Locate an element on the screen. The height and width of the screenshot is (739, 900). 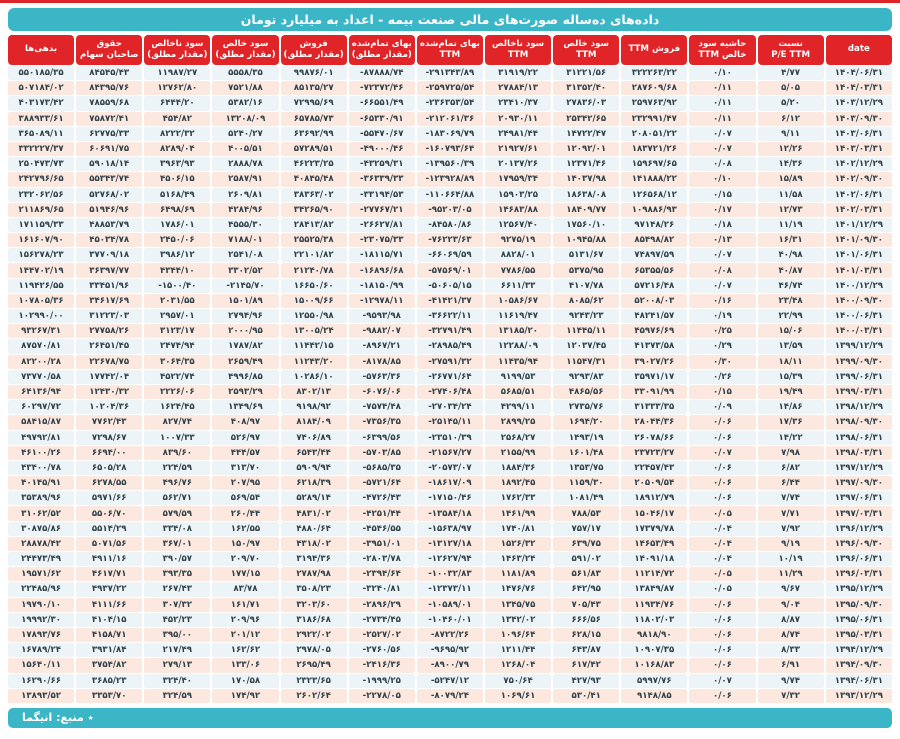
cell-gross-profit-abs: ۲۶۷/۴۳ is located at coordinates (177, 589).